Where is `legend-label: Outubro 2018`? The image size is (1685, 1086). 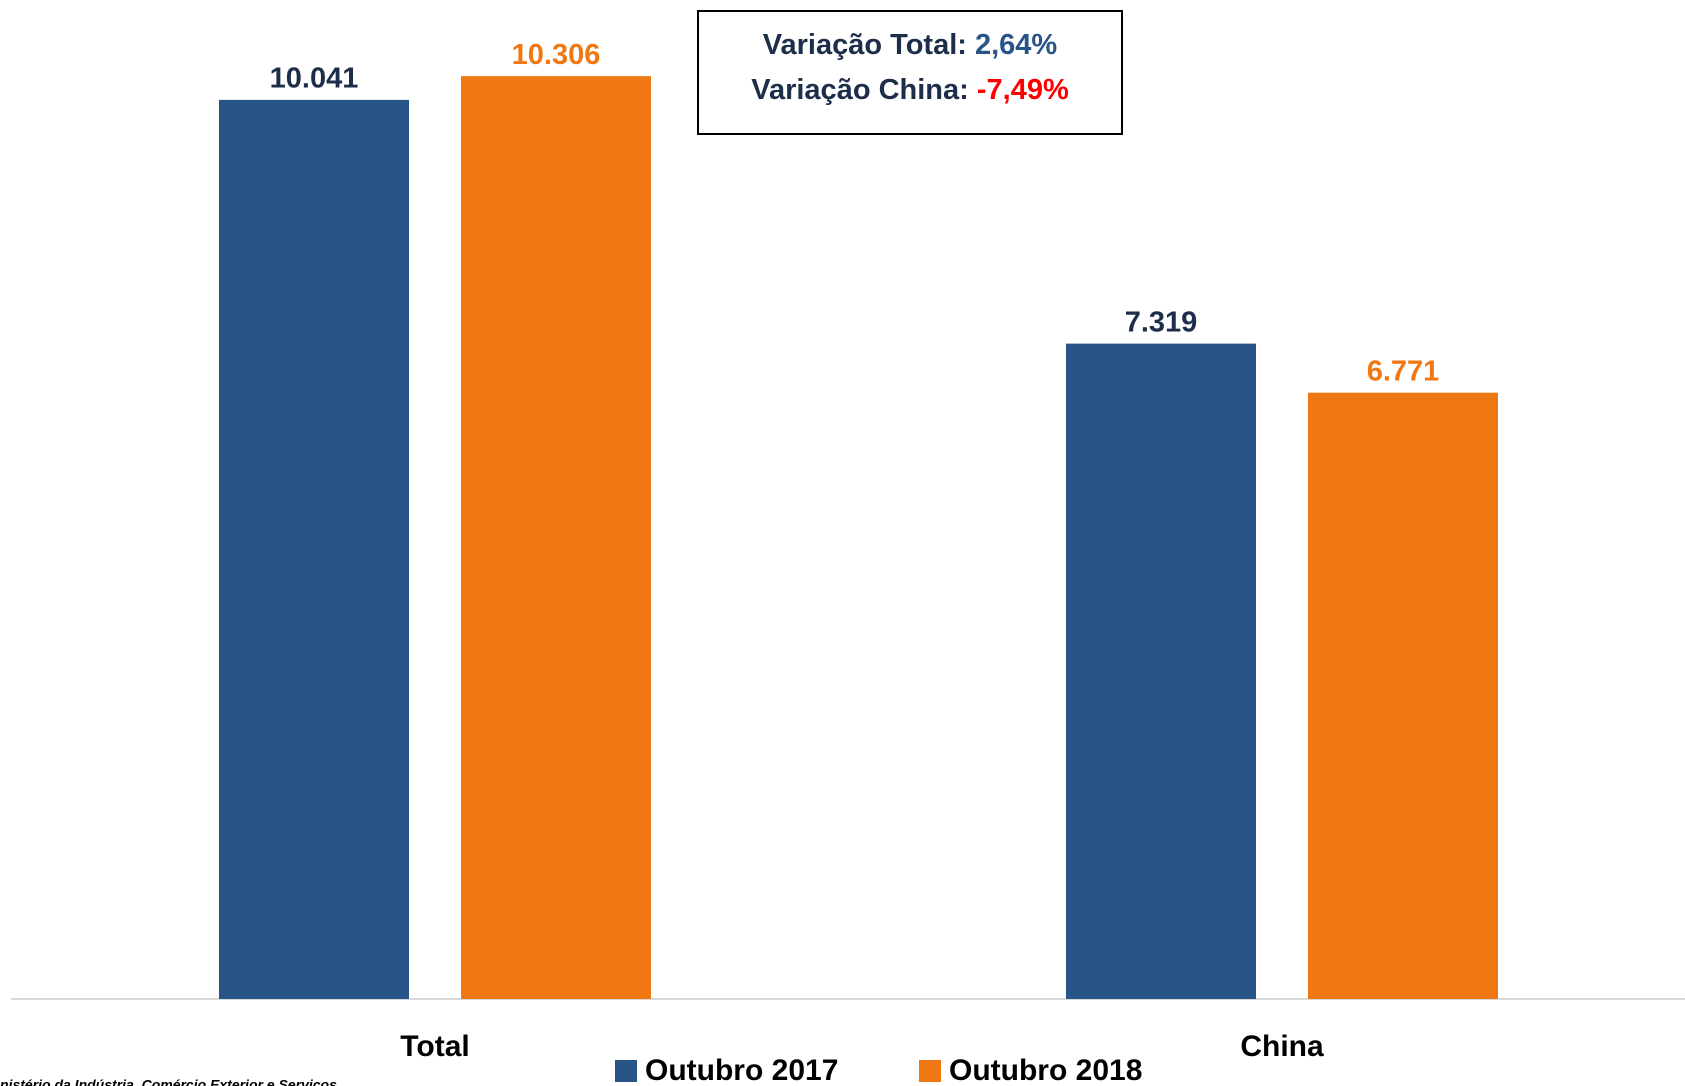 legend-label: Outubro 2018 is located at coordinates (1045, 1070).